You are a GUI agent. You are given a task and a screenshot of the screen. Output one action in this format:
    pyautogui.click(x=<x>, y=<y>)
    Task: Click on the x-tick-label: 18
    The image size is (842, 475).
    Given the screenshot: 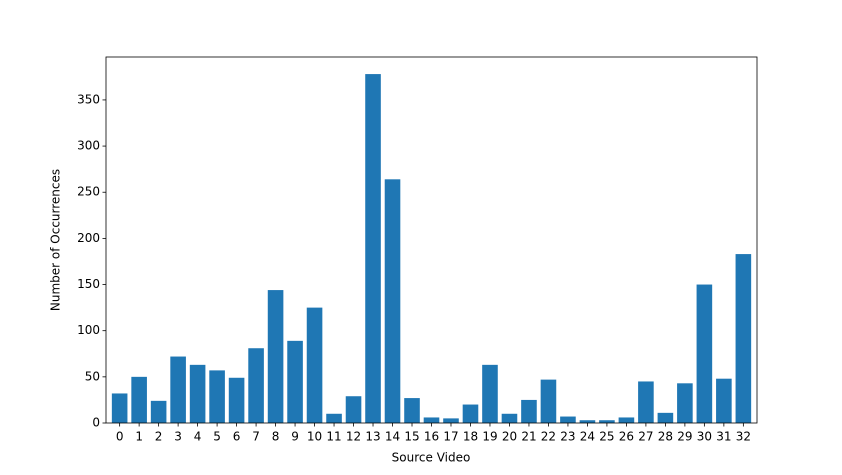 What is the action you would take?
    pyautogui.click(x=470, y=437)
    